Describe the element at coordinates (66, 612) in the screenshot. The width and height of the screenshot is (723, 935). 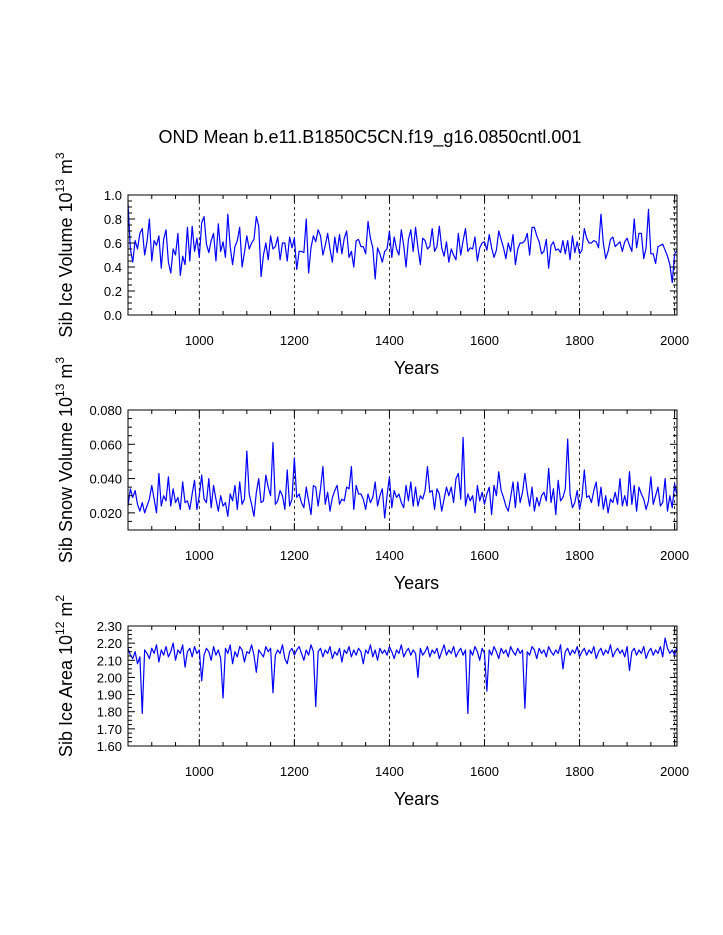
I see `ice-area-ylabel-unit: m` at that location.